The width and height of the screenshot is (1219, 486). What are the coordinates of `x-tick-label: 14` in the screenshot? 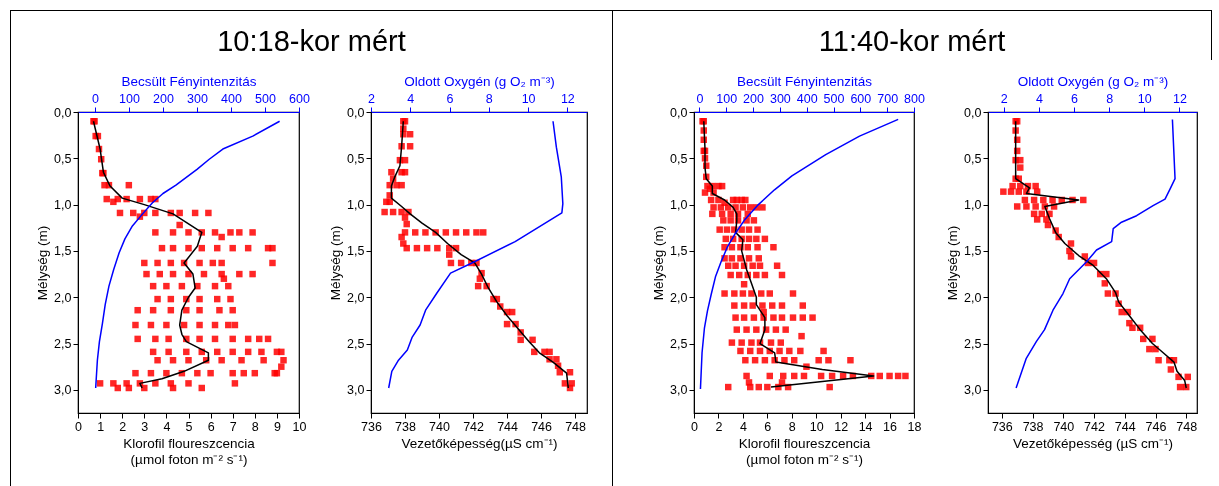 It's located at (865, 426).